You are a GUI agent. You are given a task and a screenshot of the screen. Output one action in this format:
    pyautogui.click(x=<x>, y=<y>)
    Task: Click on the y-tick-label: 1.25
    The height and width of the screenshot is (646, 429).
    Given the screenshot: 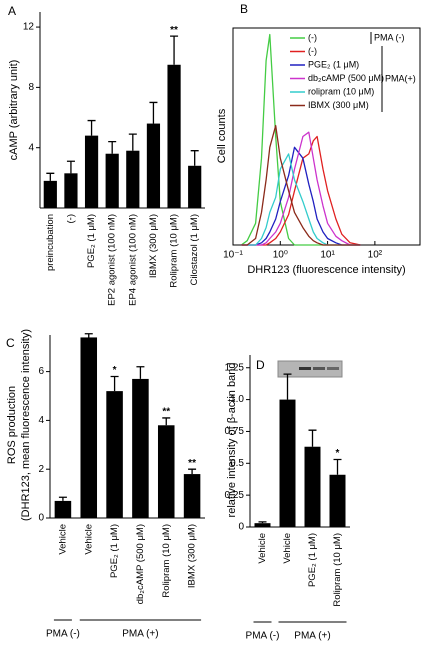 What is the action you would take?
    pyautogui.click(x=235, y=367)
    